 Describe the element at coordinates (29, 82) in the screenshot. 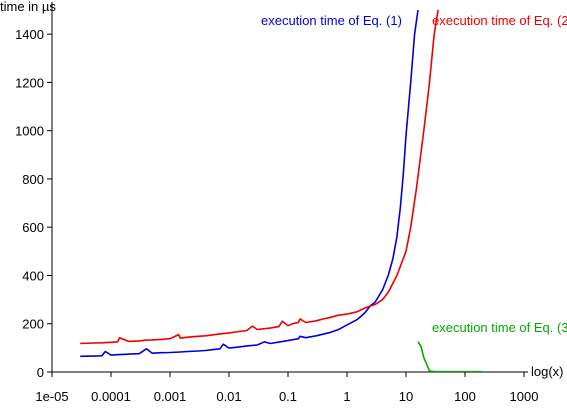

I see `y-tick-label: 1200` at that location.